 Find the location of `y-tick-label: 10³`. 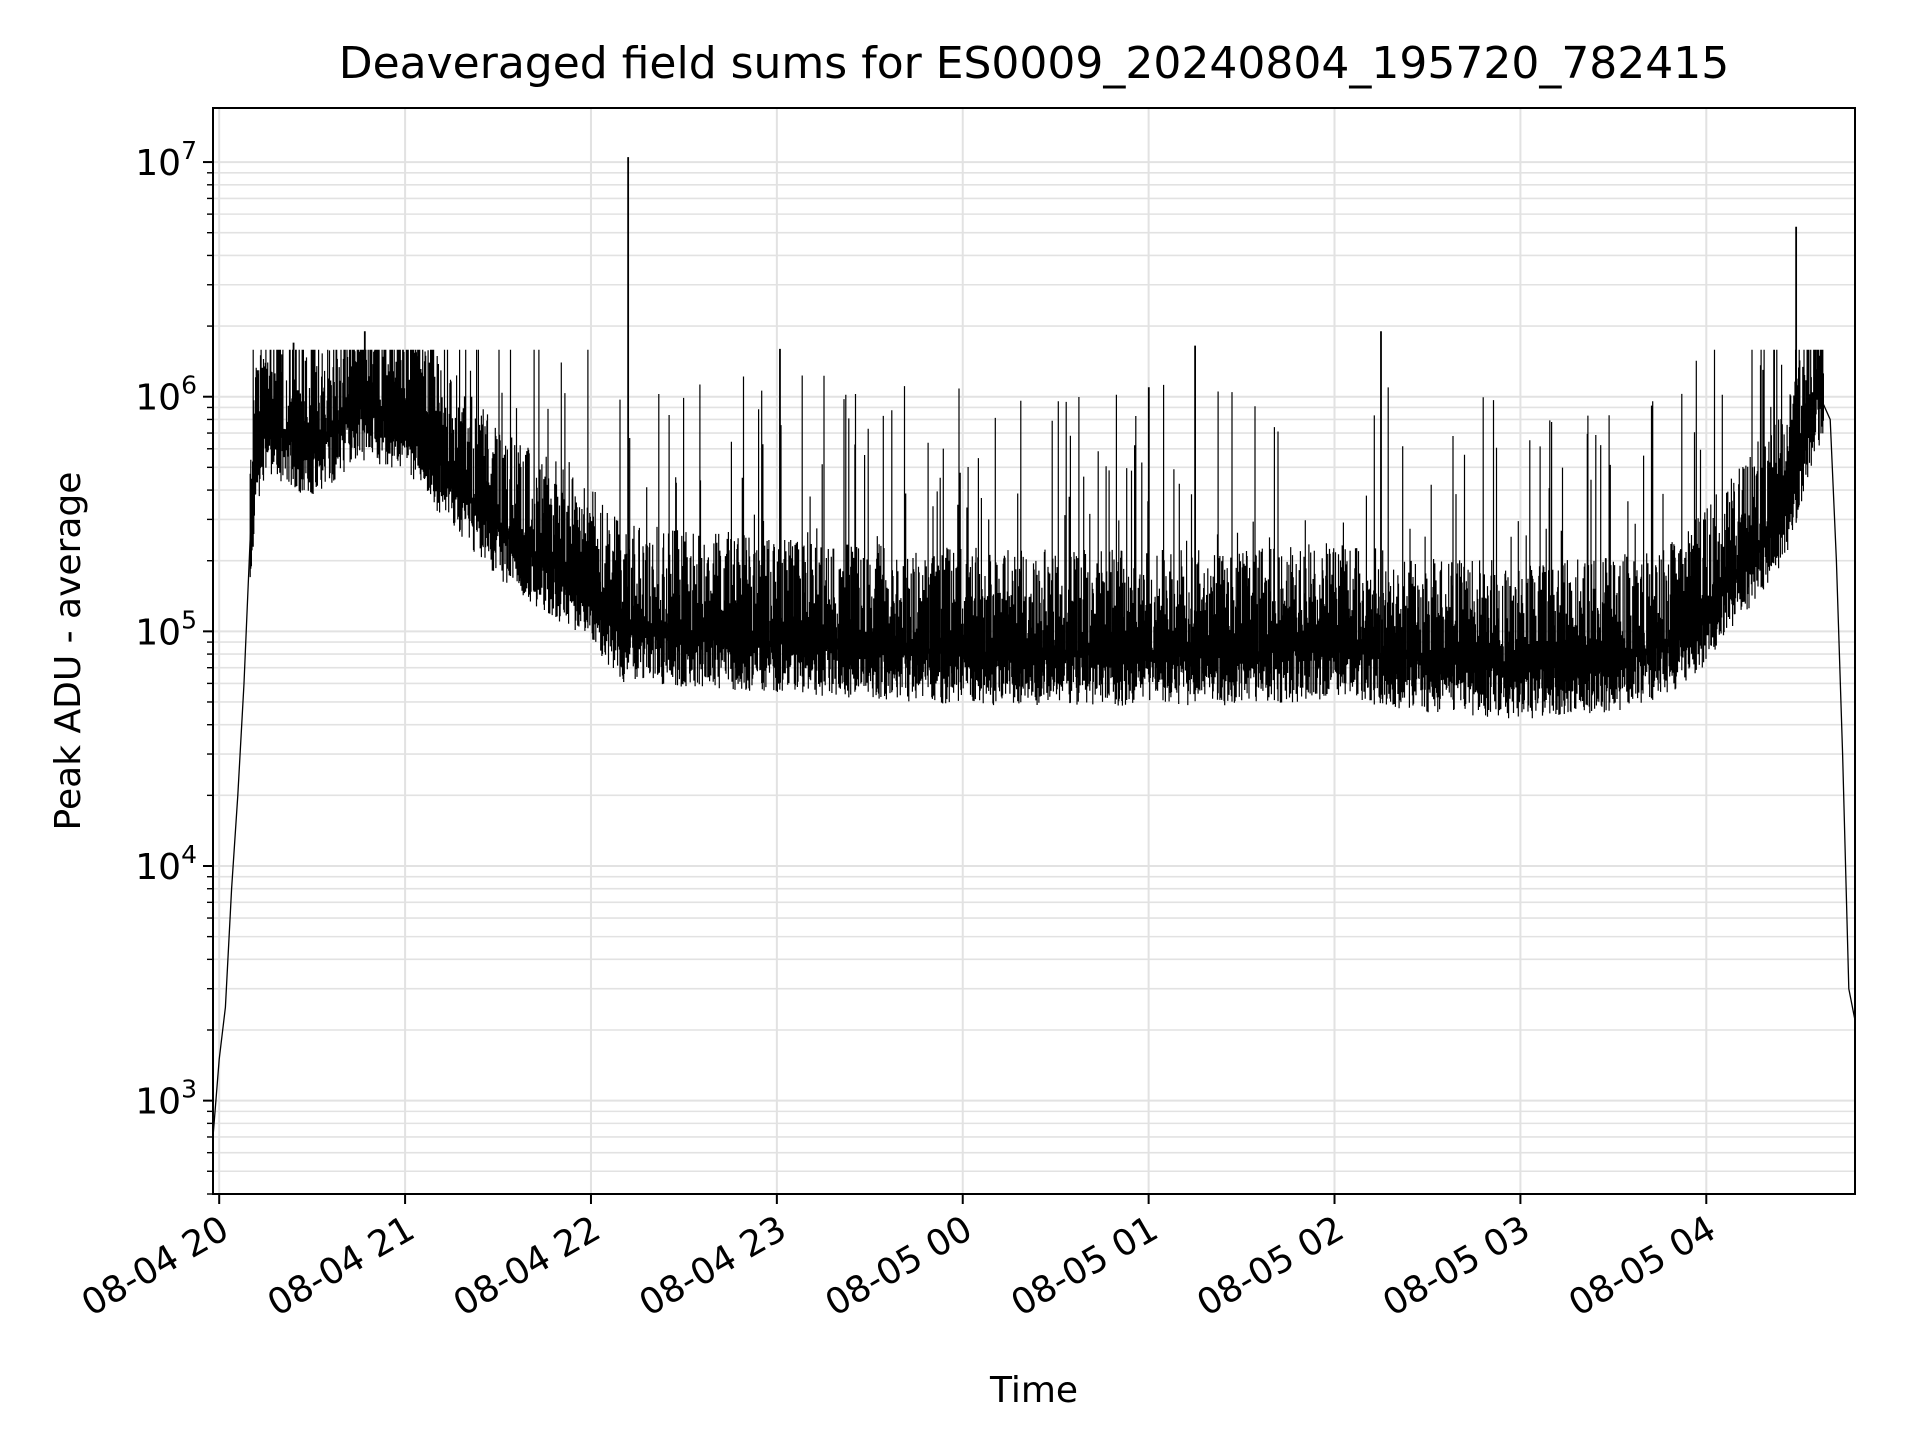

y-tick-label: 10³ is located at coordinates (166, 1099).